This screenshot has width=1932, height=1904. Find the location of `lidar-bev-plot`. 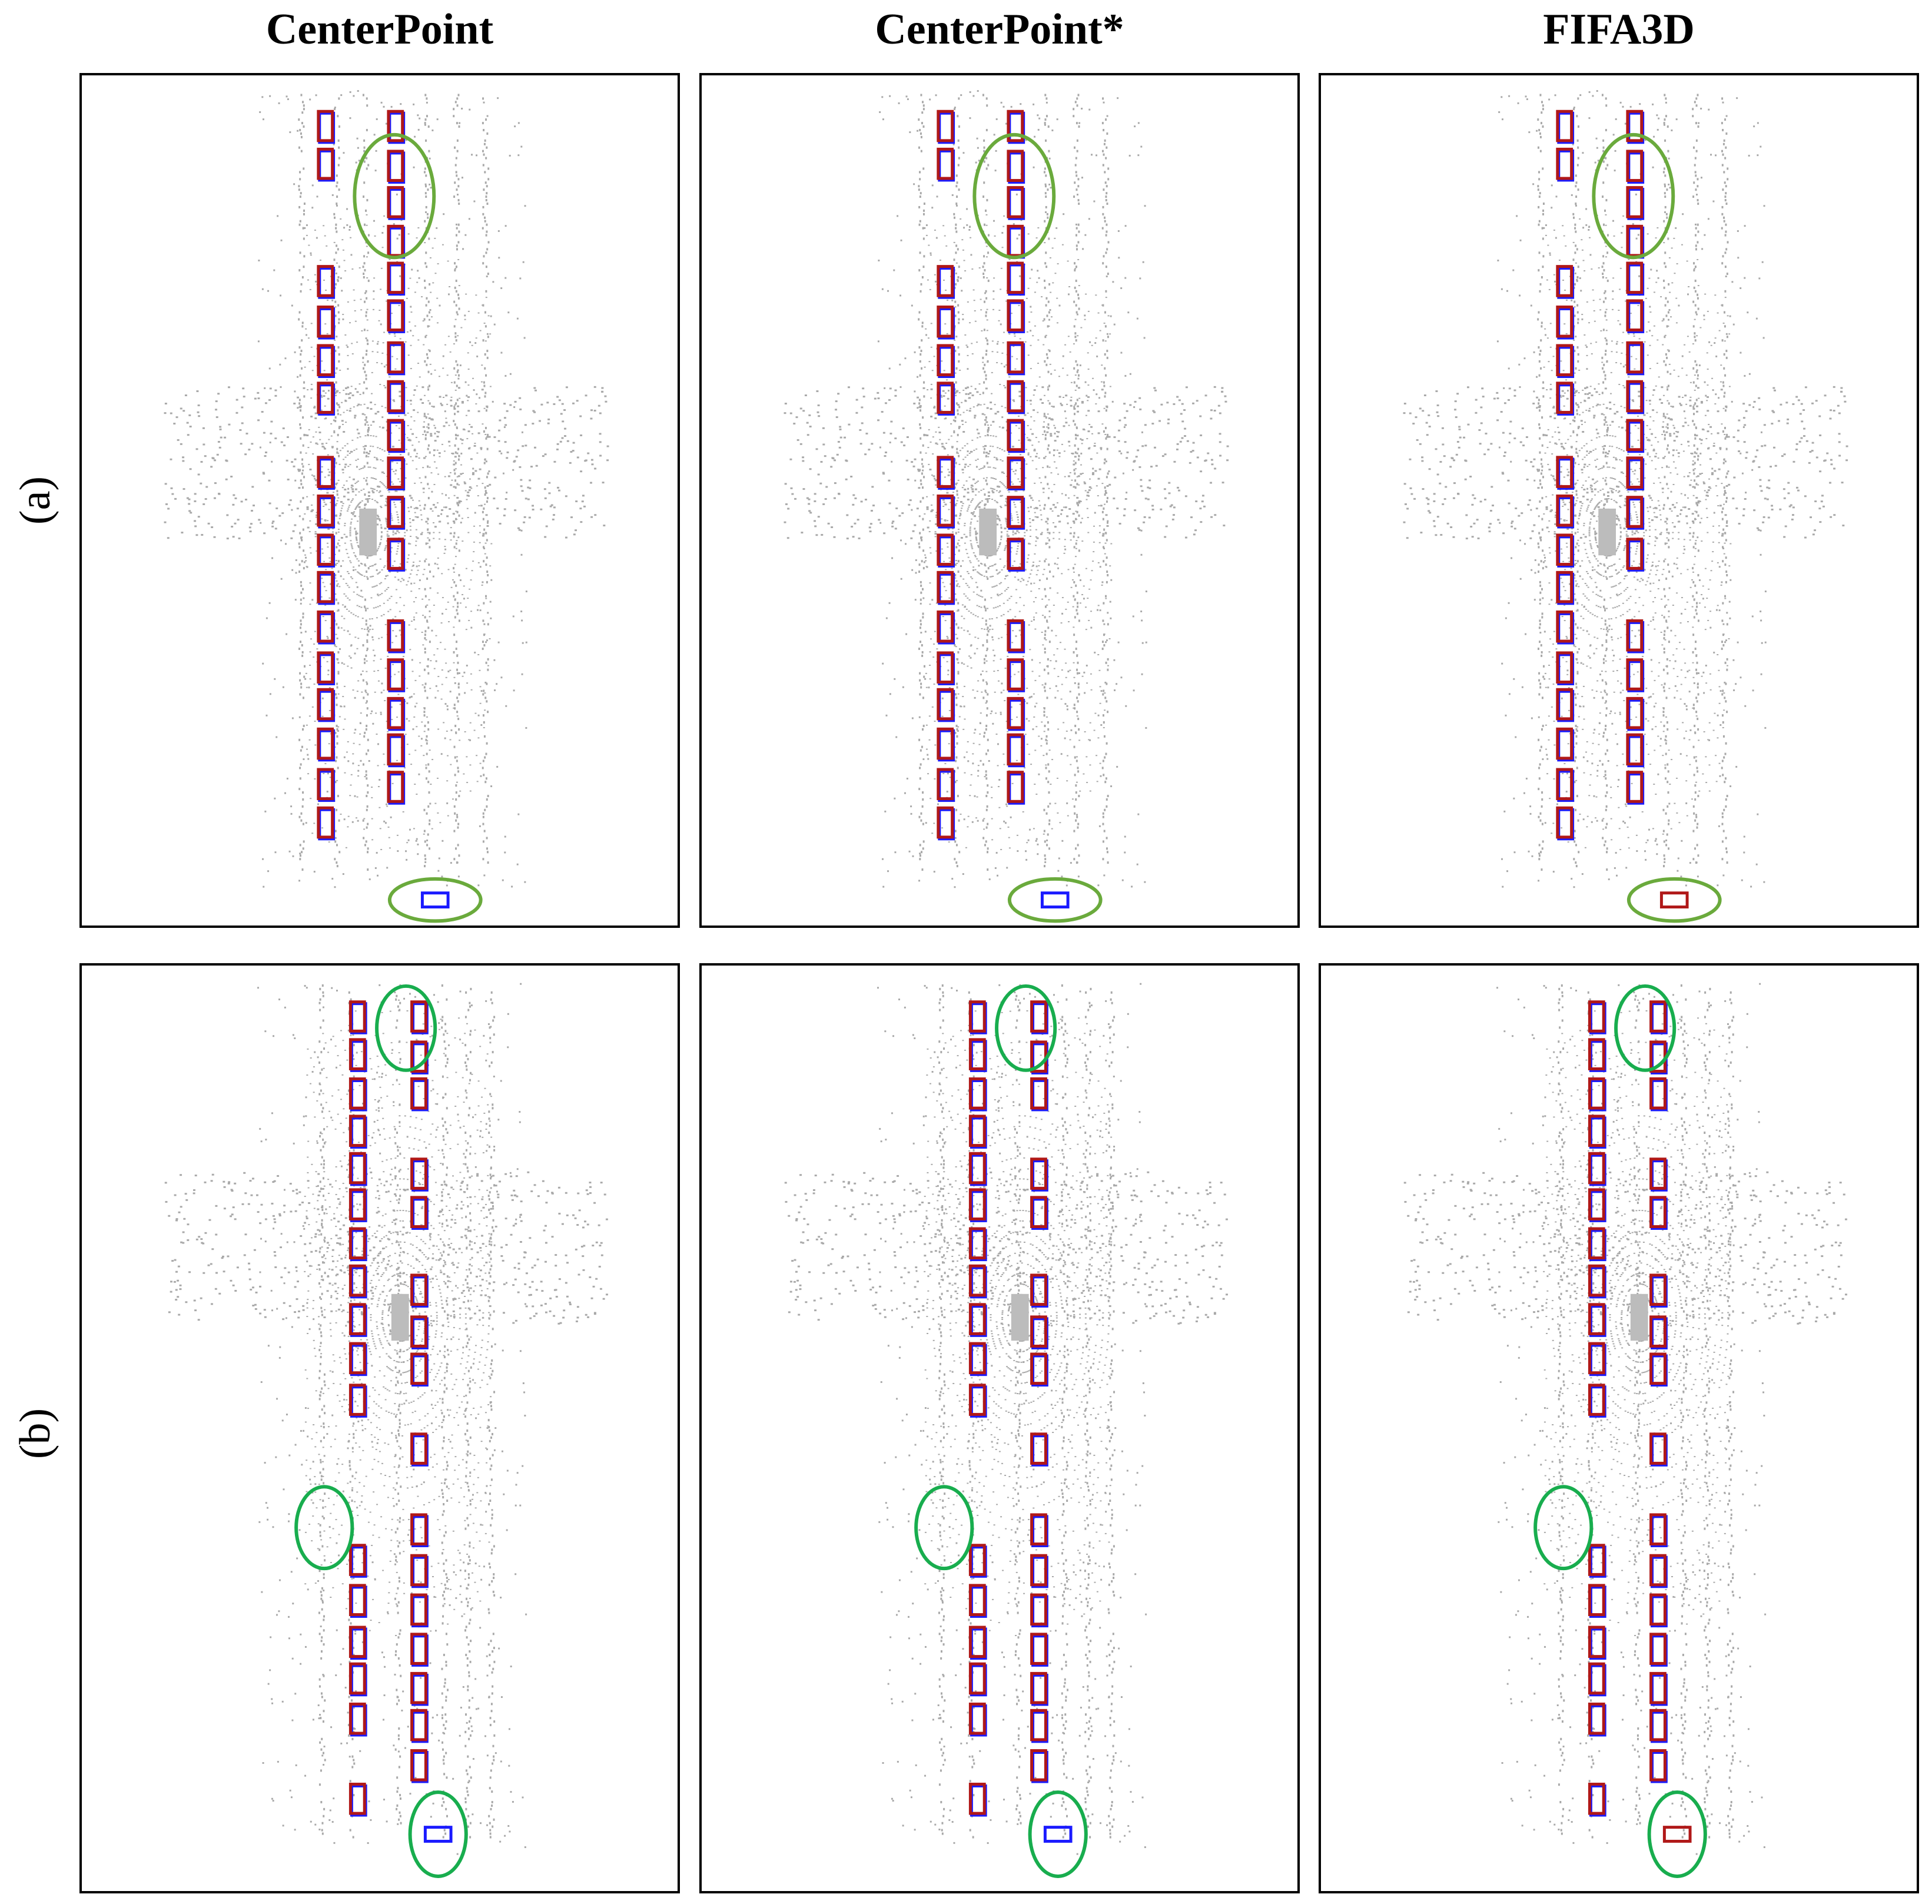

lidar-bev-plot is located at coordinates (1625, 1430).